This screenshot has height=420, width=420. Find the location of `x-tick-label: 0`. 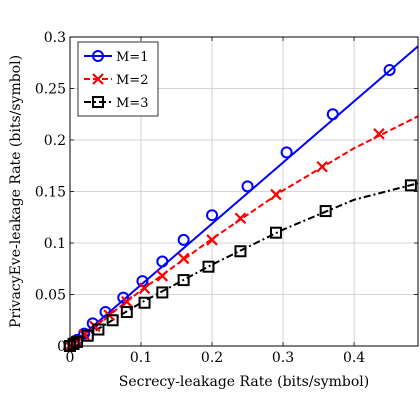

x-tick-label: 0 is located at coordinates (70, 358).